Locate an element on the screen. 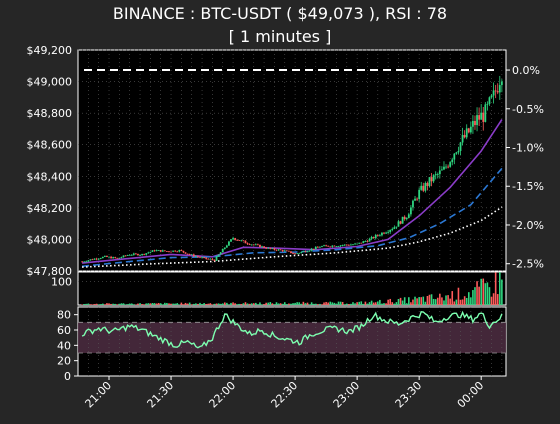  price-tick-label: $48,200 is located at coordinates (50, 208).